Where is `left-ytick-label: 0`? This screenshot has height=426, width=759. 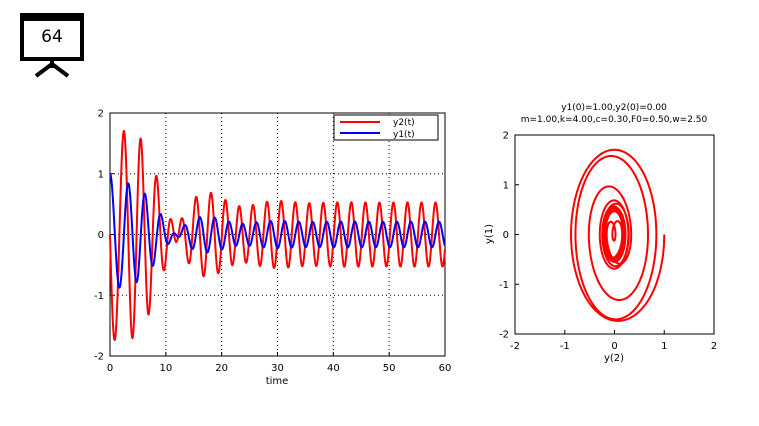
left-ytick-label: 0 is located at coordinates (101, 235).